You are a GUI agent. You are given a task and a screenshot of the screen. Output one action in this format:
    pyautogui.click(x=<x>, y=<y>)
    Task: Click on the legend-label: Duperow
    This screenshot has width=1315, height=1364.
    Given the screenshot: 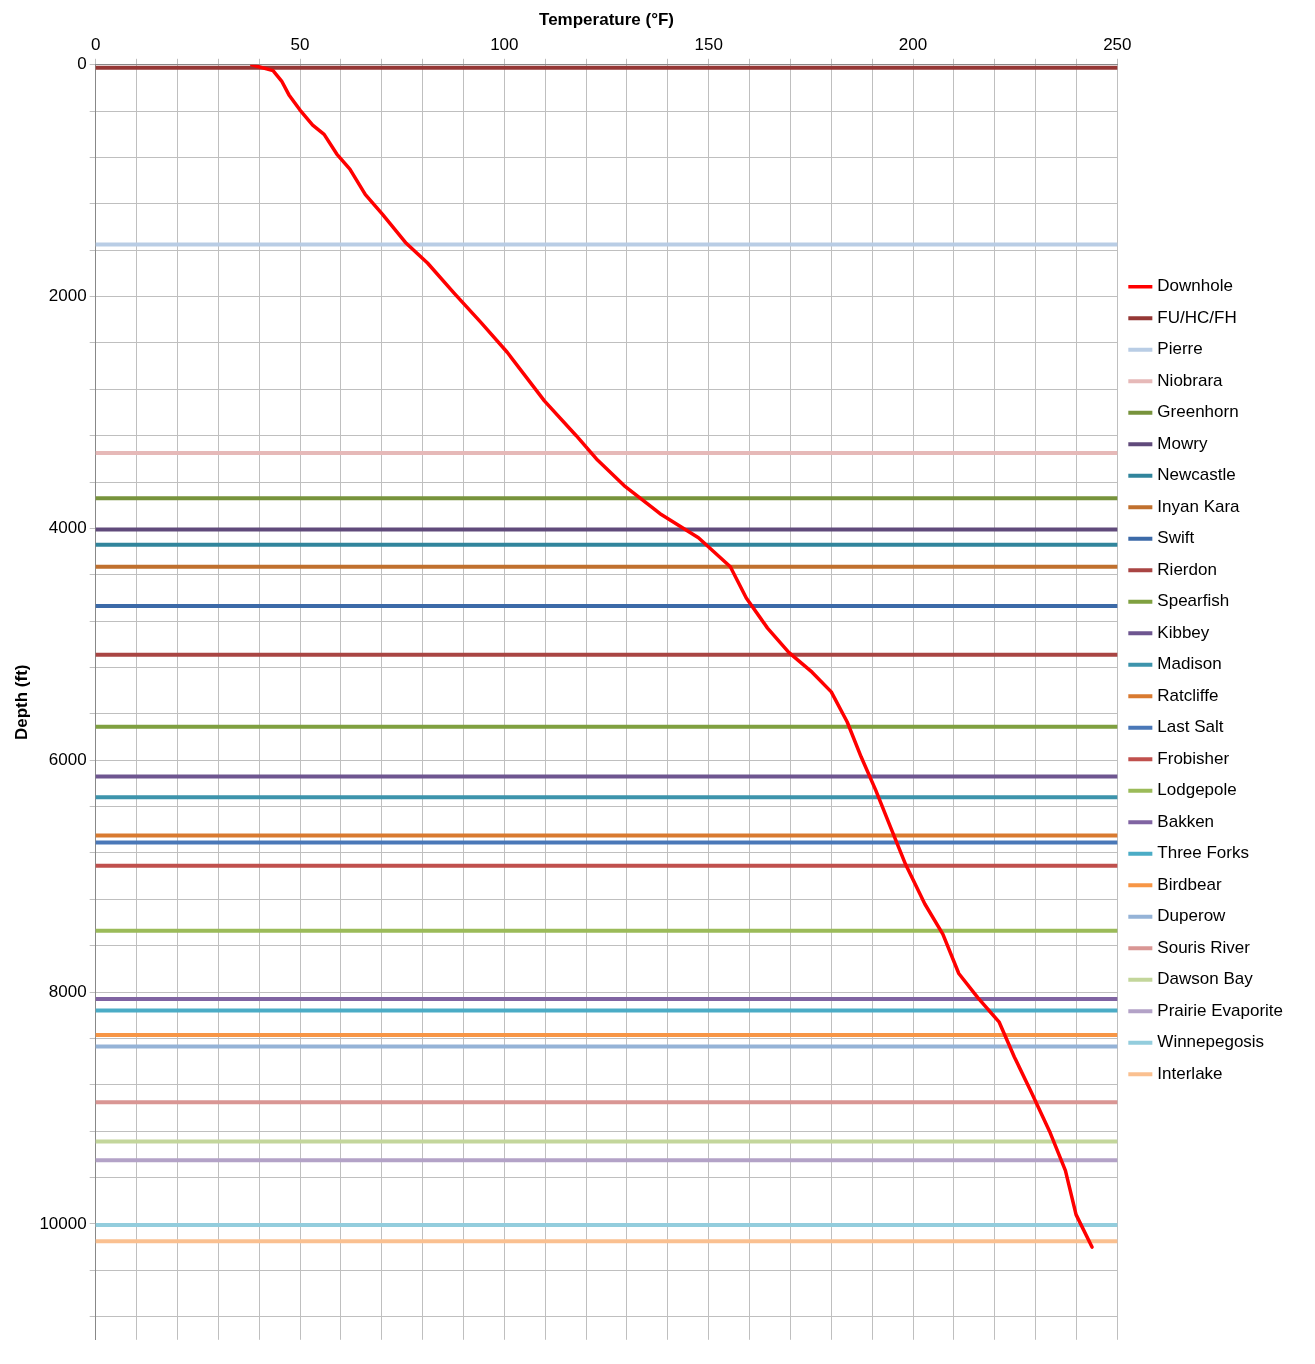 What is the action you would take?
    pyautogui.click(x=1192, y=916)
    